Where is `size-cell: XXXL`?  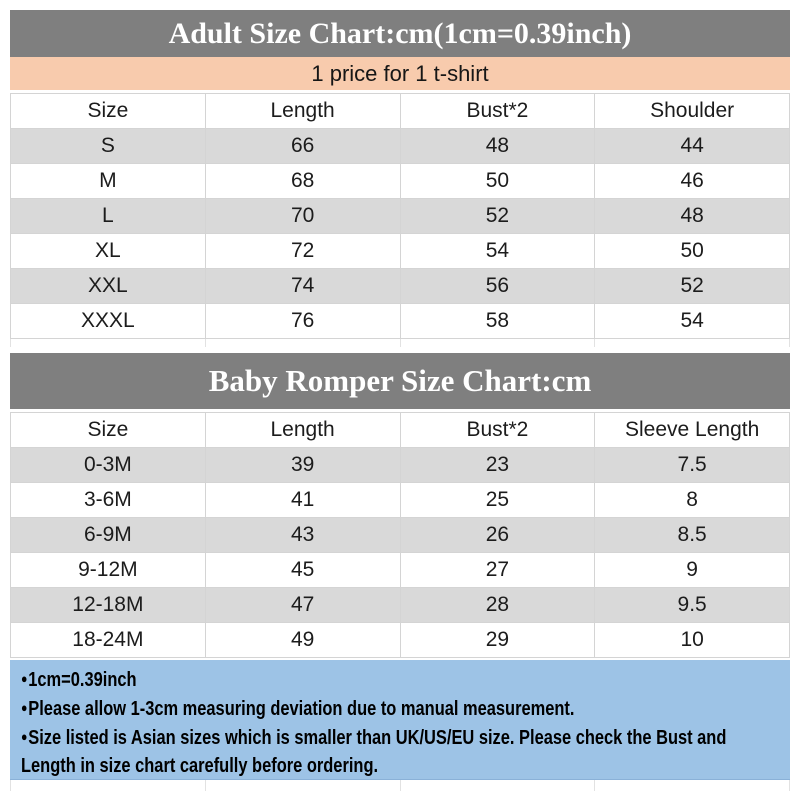 size-cell: XXXL is located at coordinates (108, 321).